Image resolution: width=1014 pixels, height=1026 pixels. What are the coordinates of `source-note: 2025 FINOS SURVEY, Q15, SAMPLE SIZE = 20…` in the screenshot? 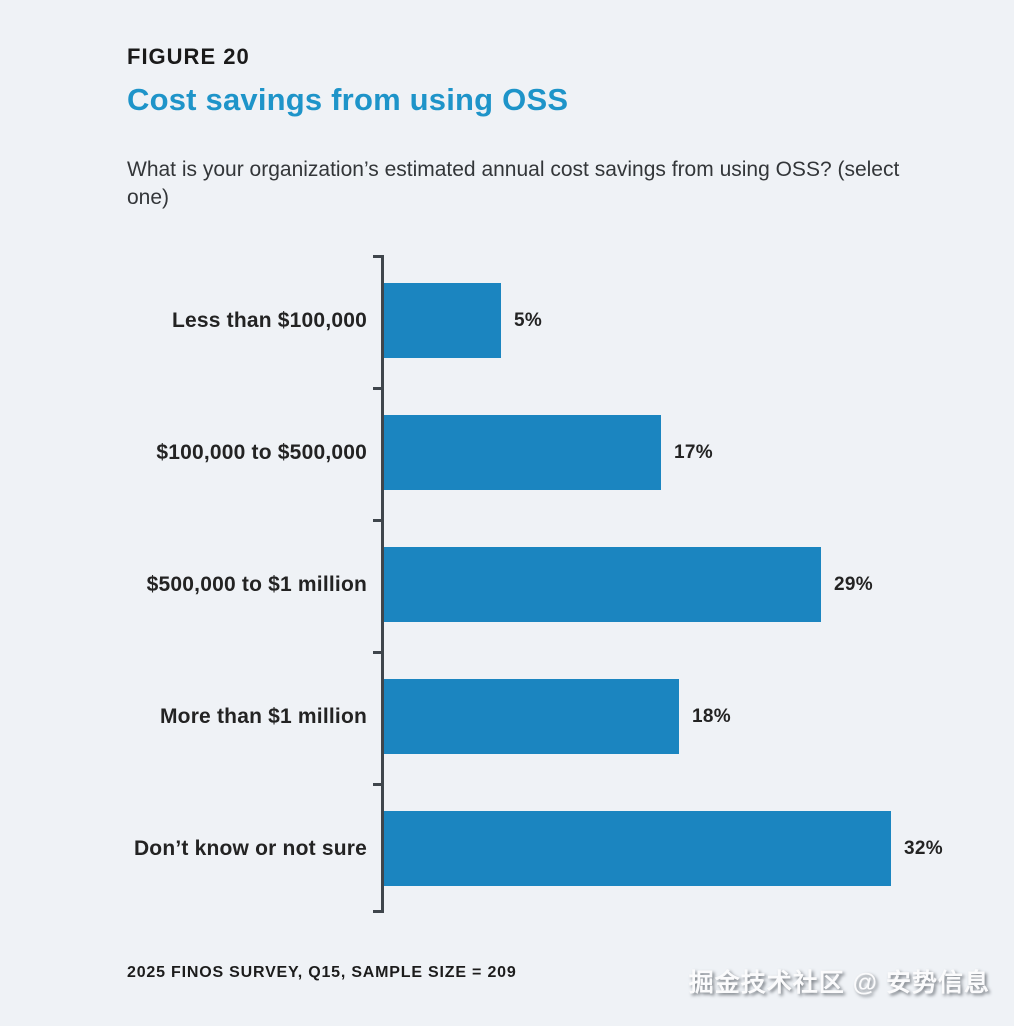 It's located at (322, 972).